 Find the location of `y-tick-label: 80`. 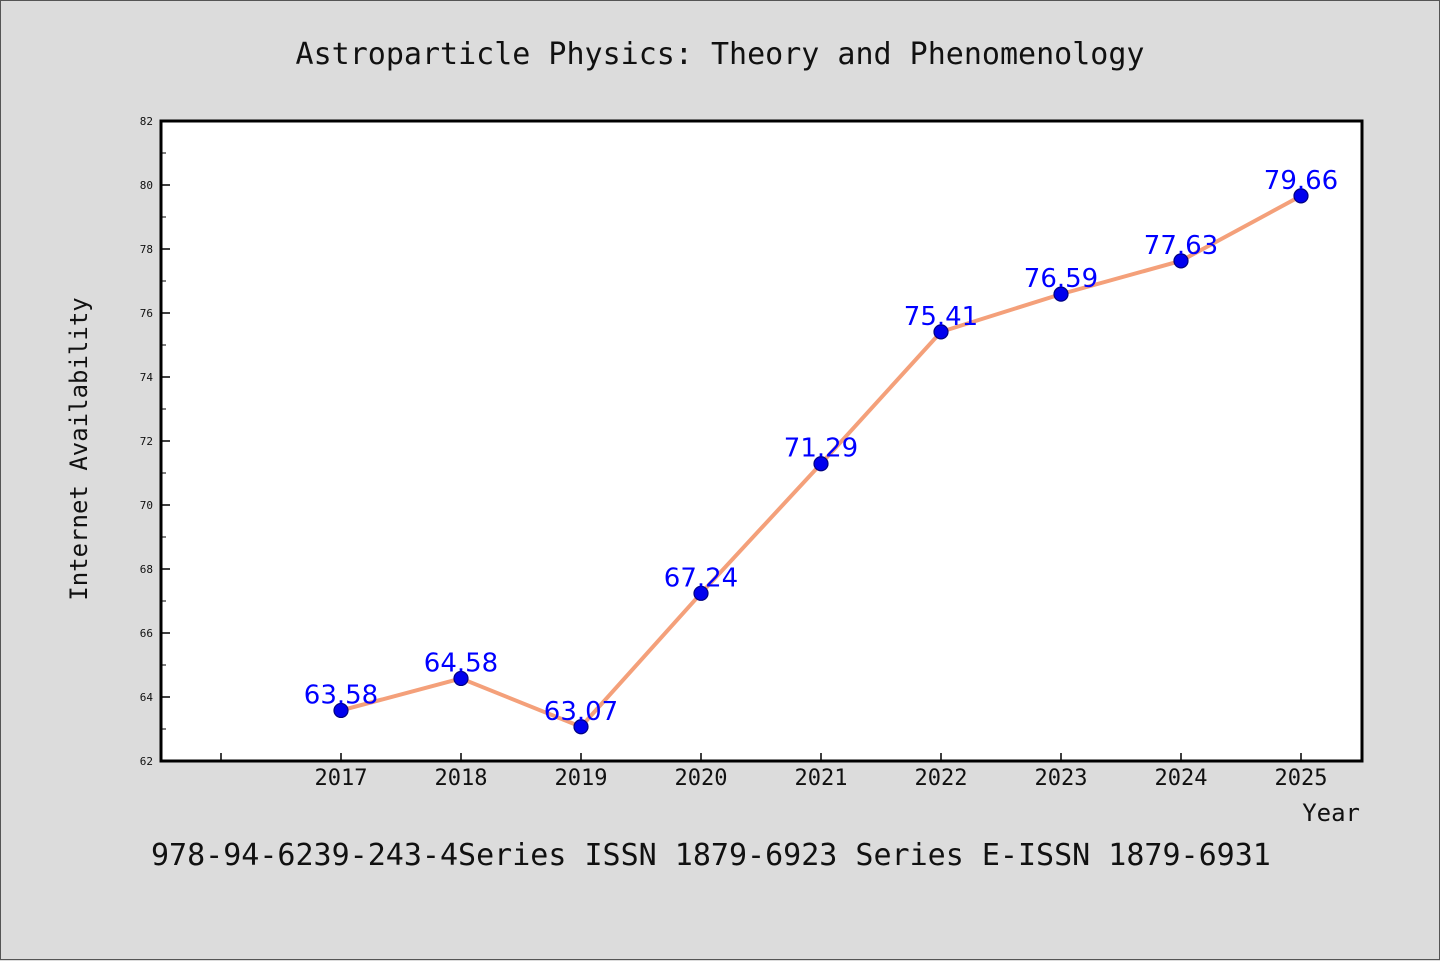

y-tick-label: 80 is located at coordinates (146, 185).